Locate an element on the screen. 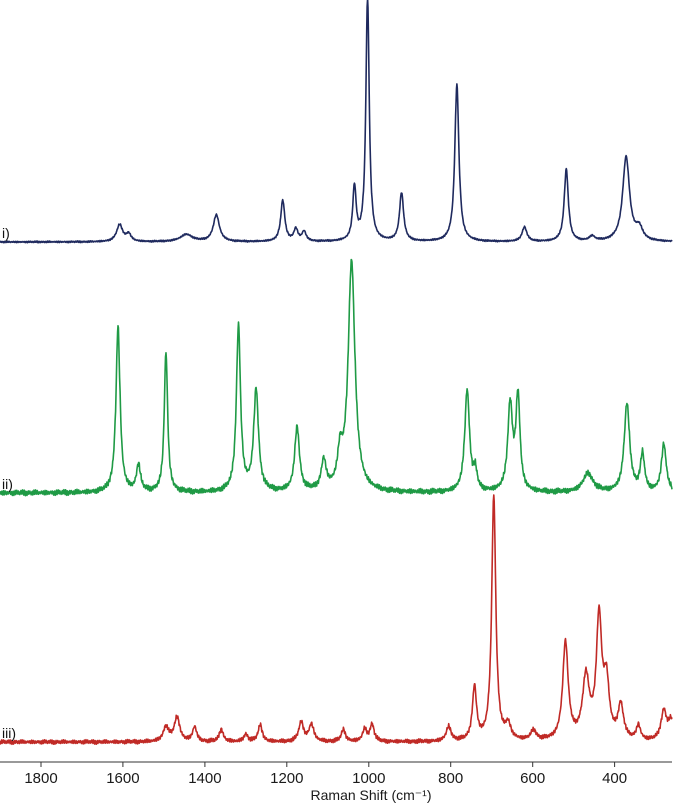  x-axis-title: Raman Shift (cm⁻¹) is located at coordinates (371, 795).